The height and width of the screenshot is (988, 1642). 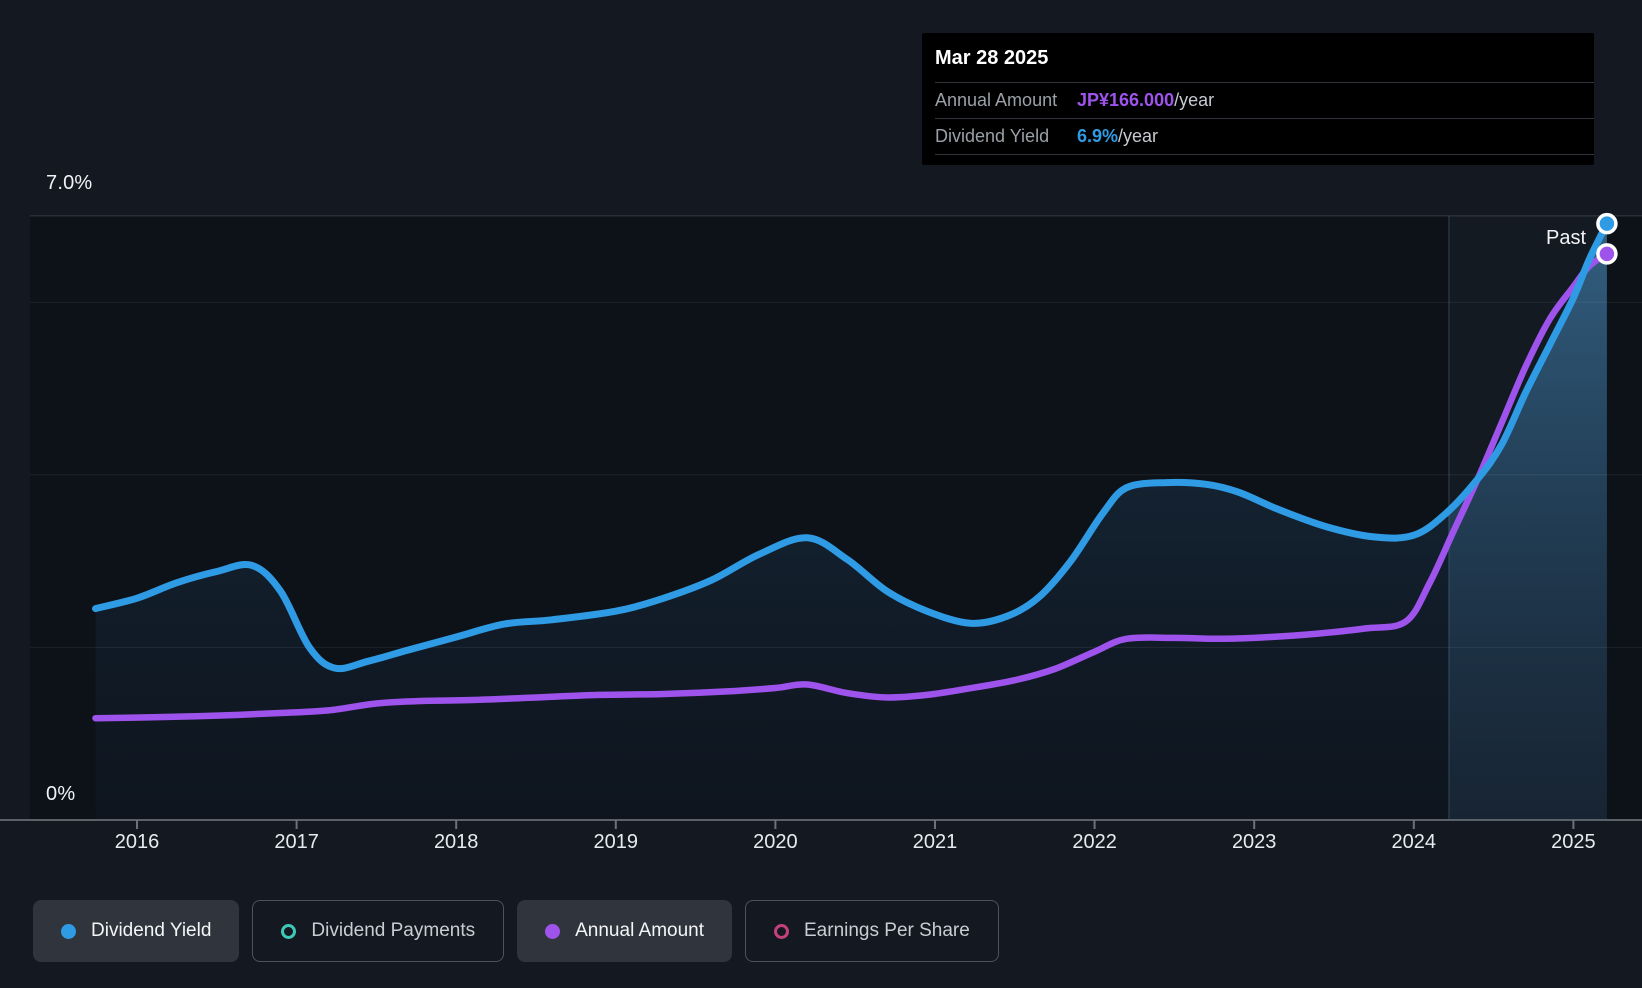 I want to click on dividend-payments-swatch-icon, so click(x=289, y=931).